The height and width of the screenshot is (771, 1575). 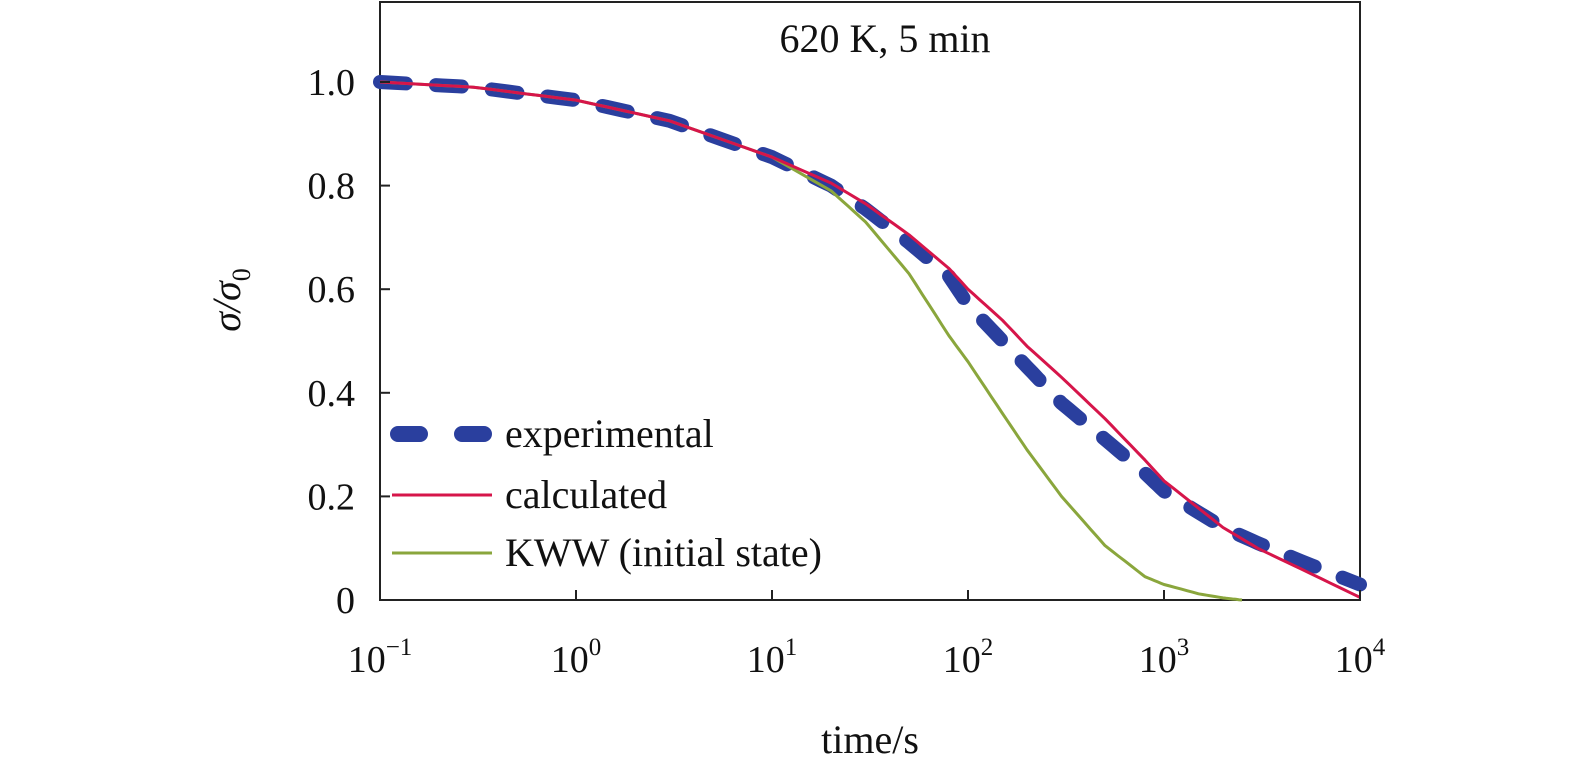 I want to click on y-axis-label-sub: 0, so click(x=241, y=274).